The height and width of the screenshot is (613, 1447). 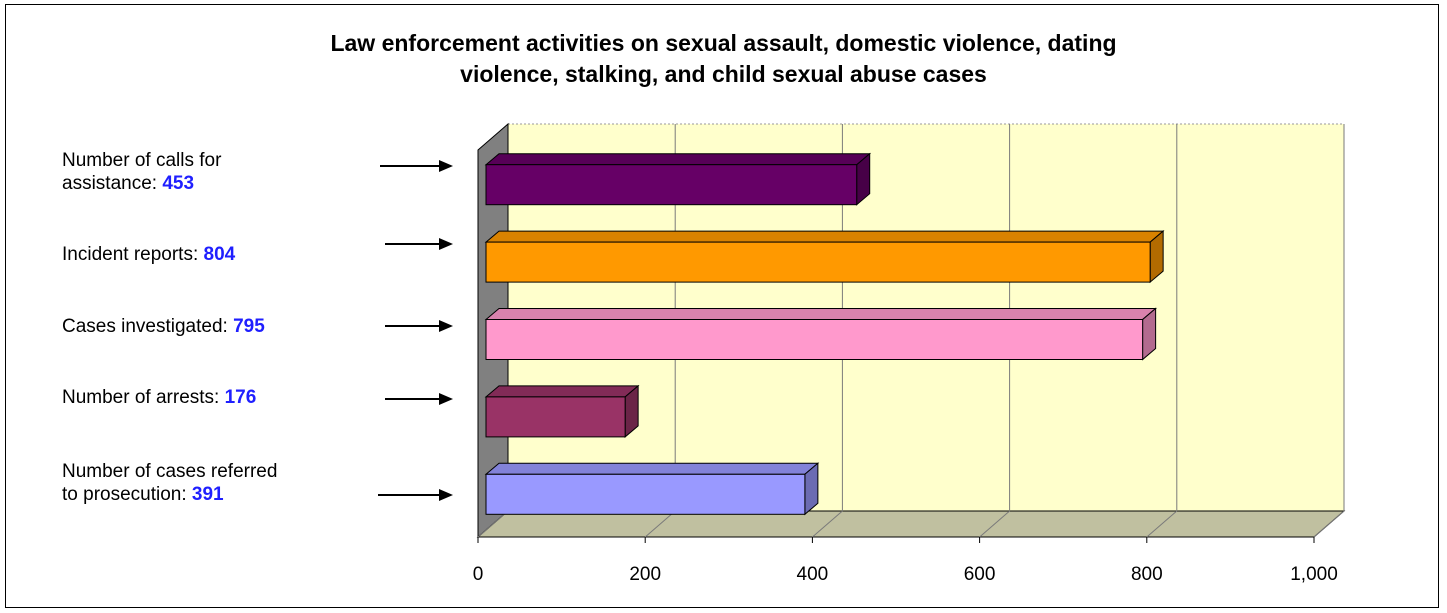 What do you see at coordinates (911, 524) in the screenshot?
I see `plot-floor` at bounding box center [911, 524].